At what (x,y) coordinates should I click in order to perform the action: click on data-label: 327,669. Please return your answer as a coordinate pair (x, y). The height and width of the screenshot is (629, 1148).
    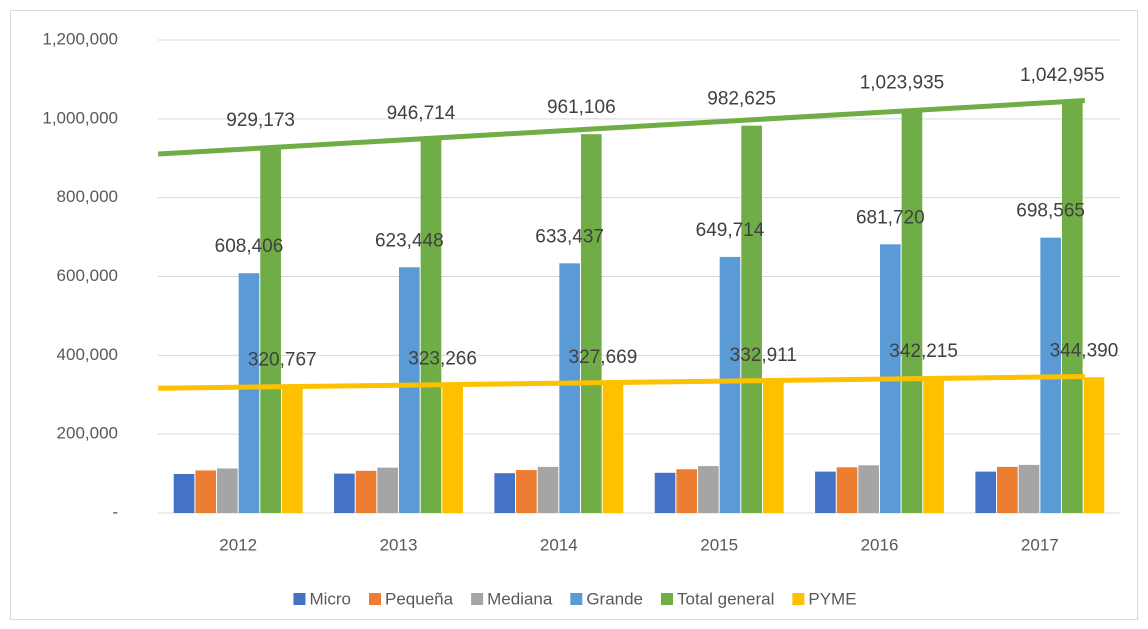
    Looking at the image, I should click on (603, 357).